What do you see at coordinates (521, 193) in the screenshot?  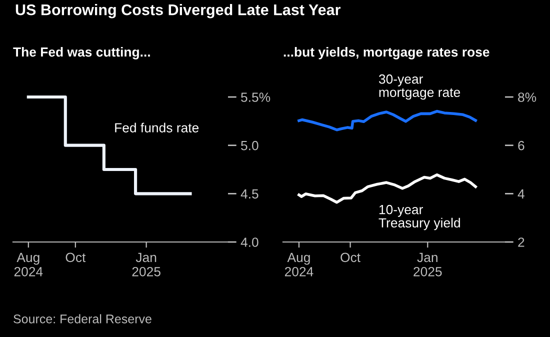 I see `y-tick-label: 4` at bounding box center [521, 193].